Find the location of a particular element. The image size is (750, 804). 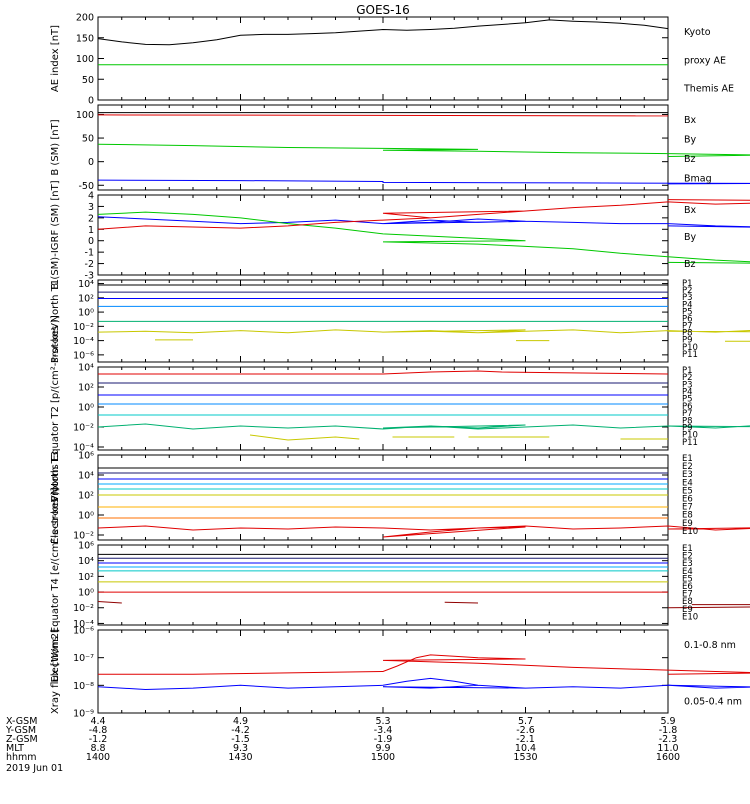

footer-row-label: X-GSM is located at coordinates (21, 721).